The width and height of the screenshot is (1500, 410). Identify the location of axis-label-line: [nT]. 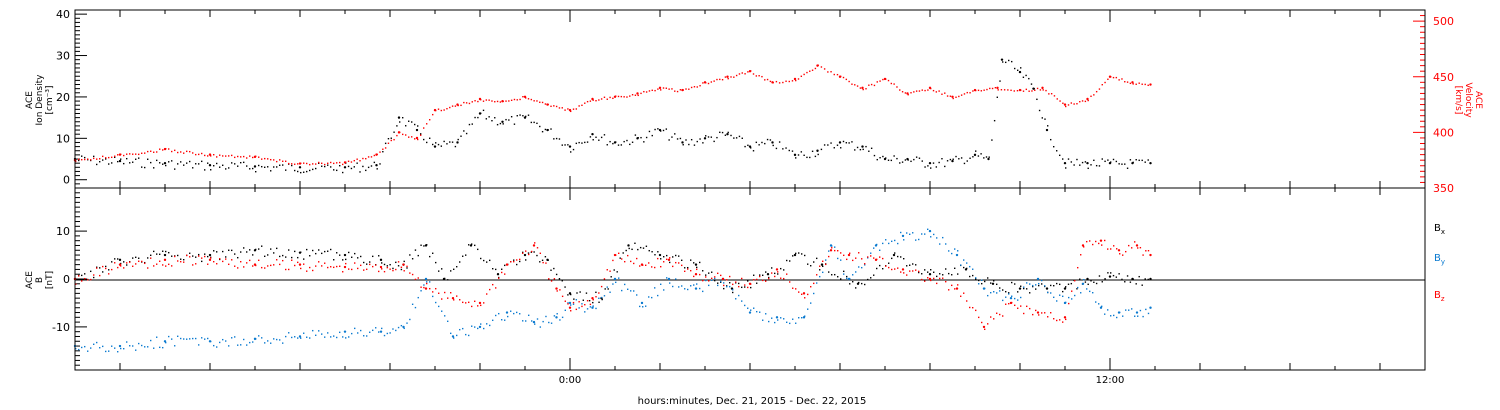
(50, 280).